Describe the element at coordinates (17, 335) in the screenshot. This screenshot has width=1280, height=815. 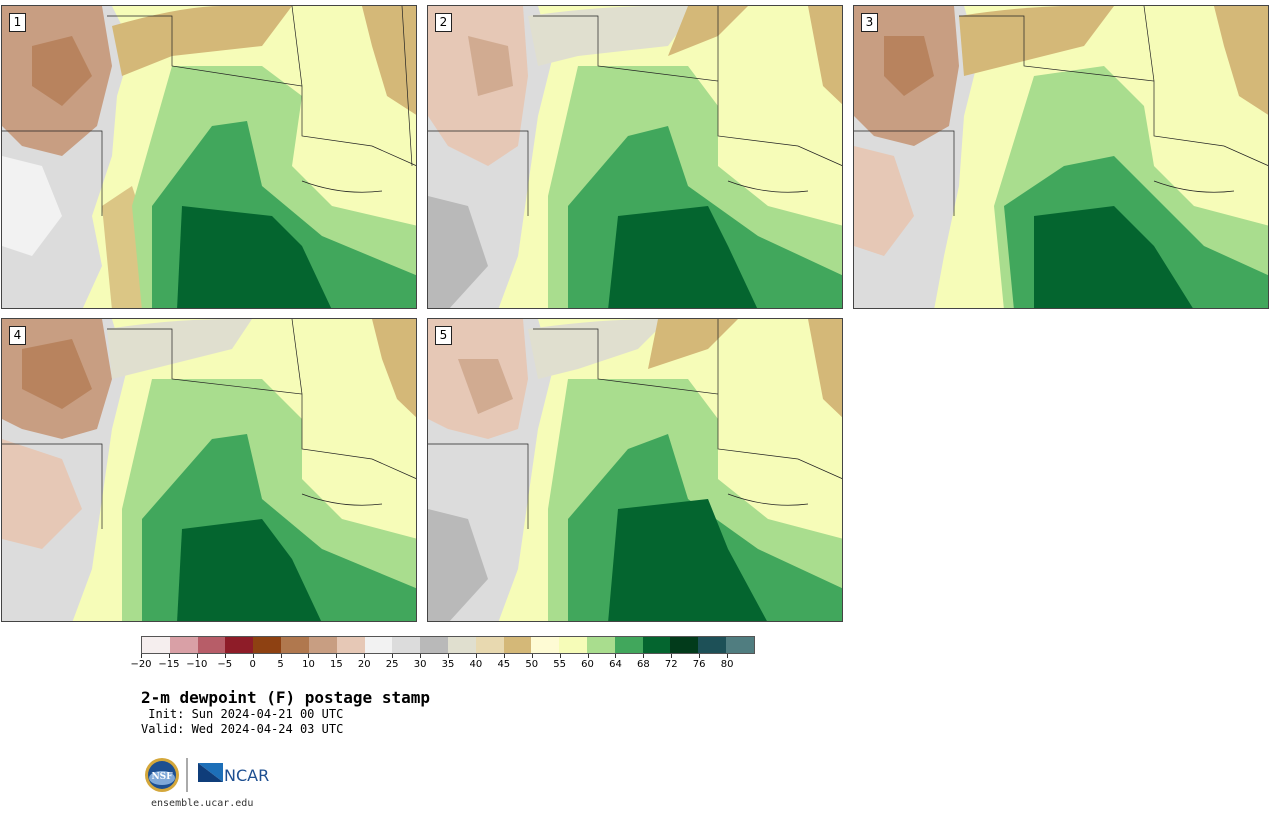
I see `panel-number-label: 4` at that location.